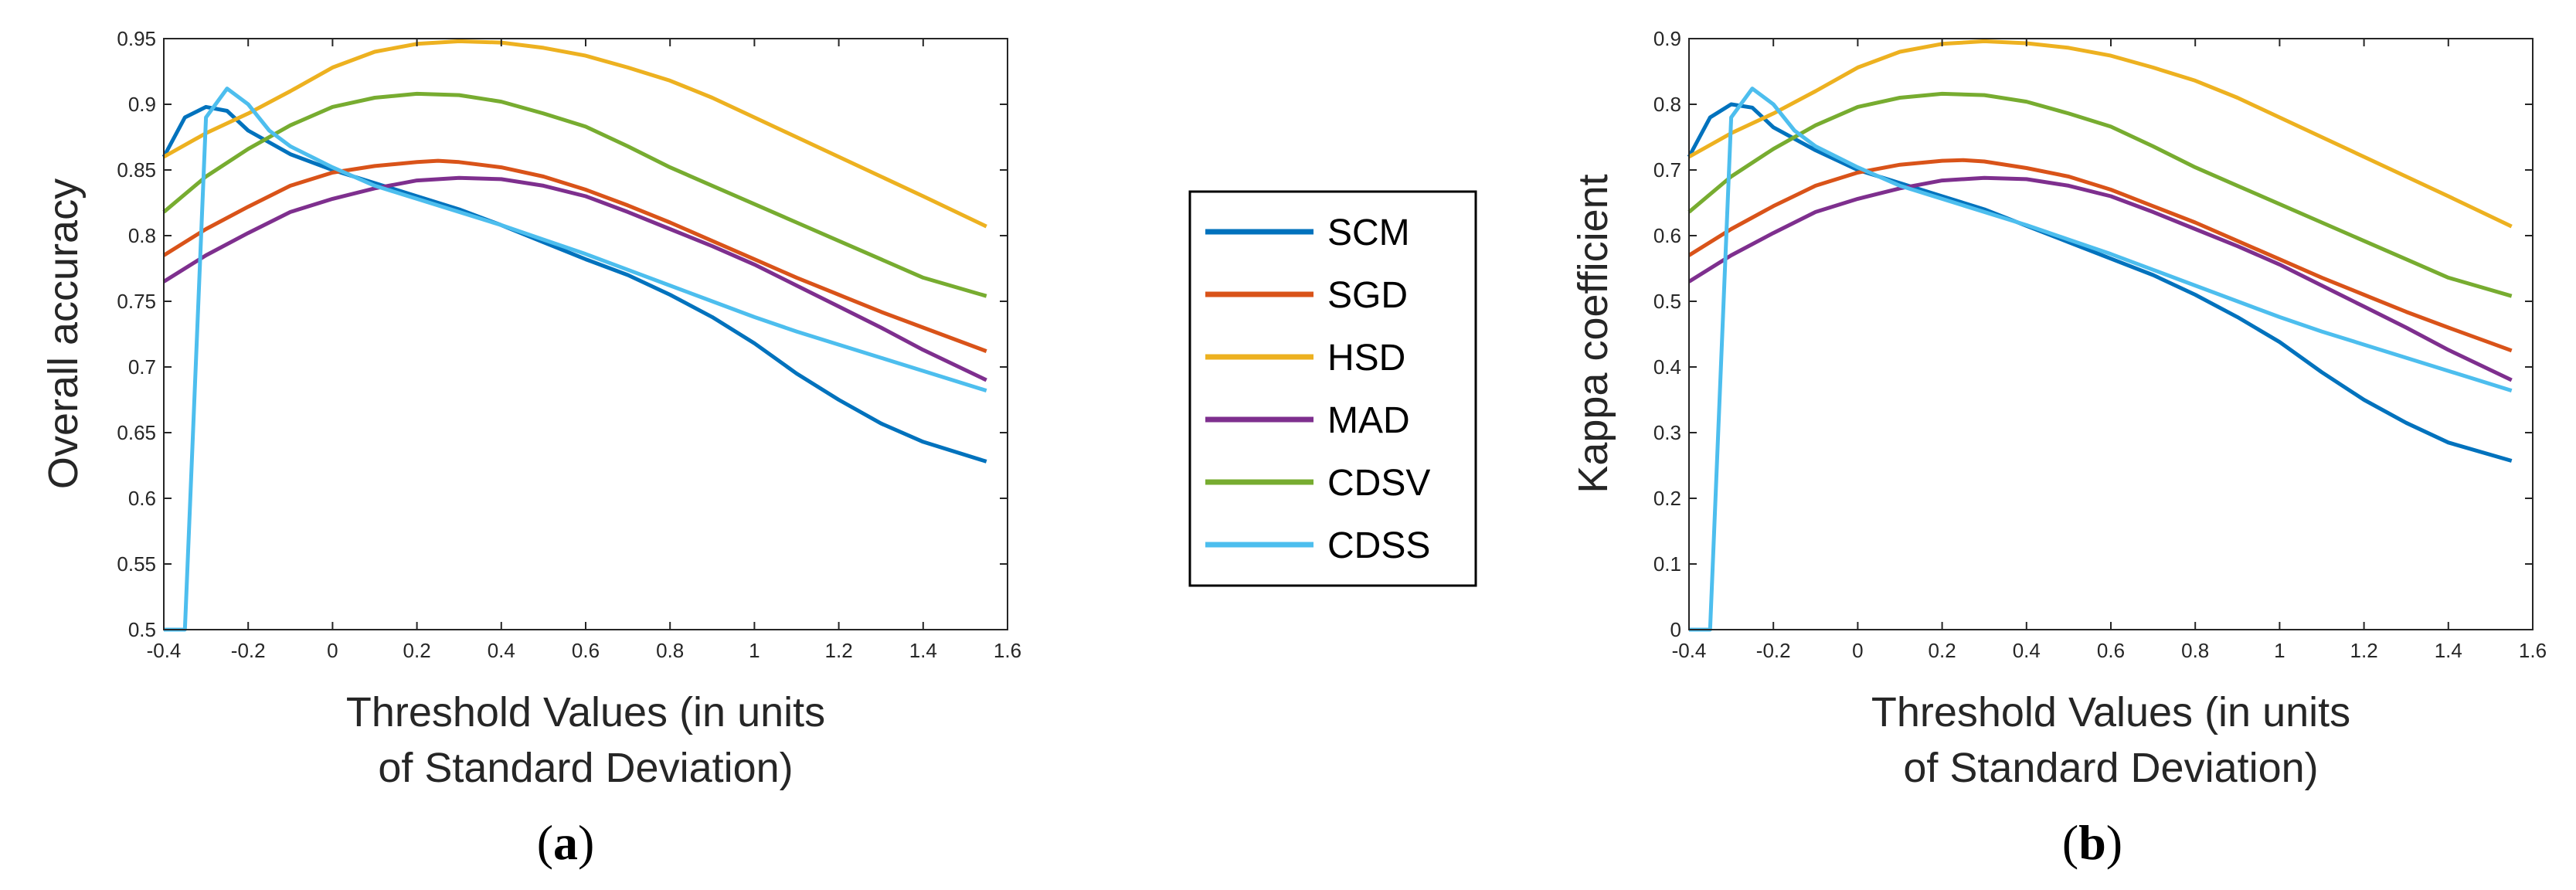  Describe the element at coordinates (2100, 134) in the screenshot. I see `series-line-hsd-b` at that location.